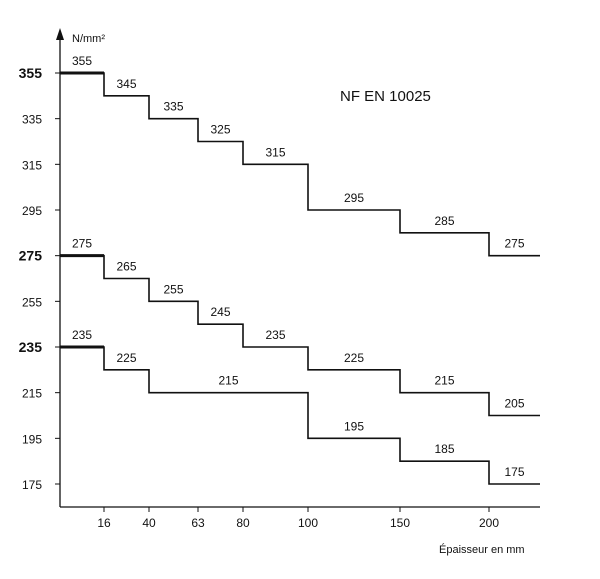 The width and height of the screenshot is (600, 579). What do you see at coordinates (32, 485) in the screenshot?
I see `y-tick-label: 175` at bounding box center [32, 485].